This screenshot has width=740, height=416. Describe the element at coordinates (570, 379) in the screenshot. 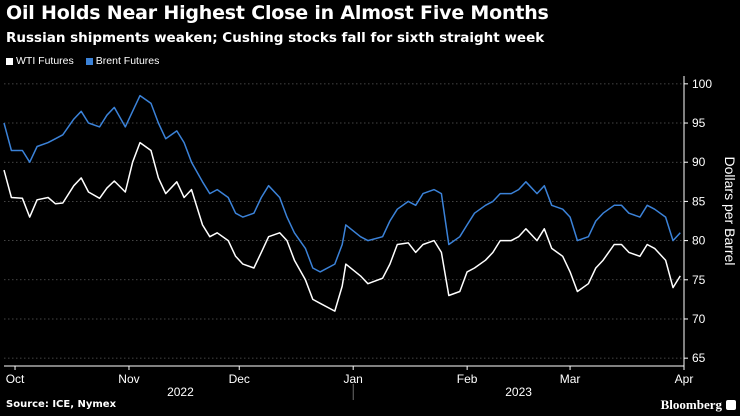

I see `x-tick-label-mar: Mar` at that location.